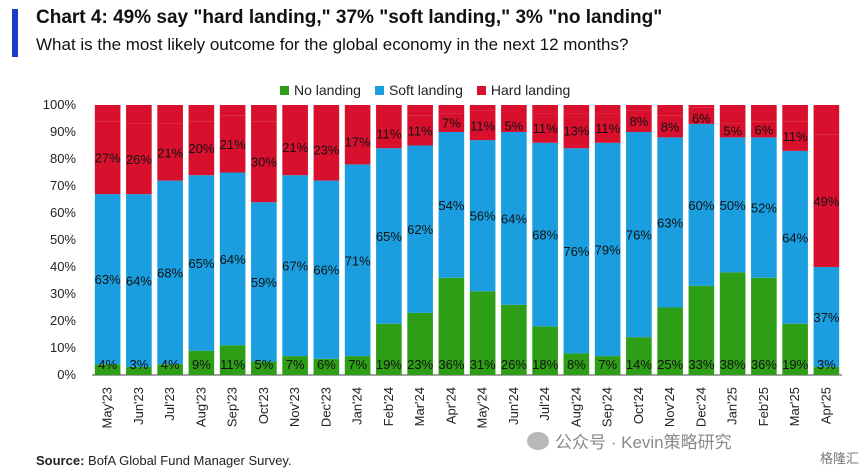  What do you see at coordinates (826, 201) in the screenshot?
I see `data-label-hard-landing: 49%` at bounding box center [826, 201].